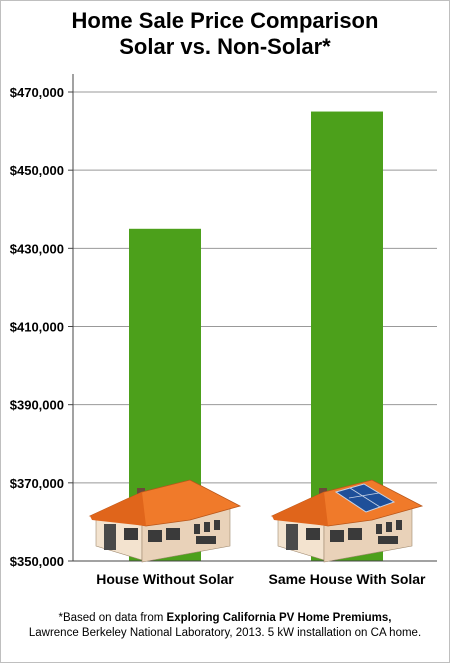 The height and width of the screenshot is (663, 450). What do you see at coordinates (37, 170) in the screenshot?
I see `y-tick-label: $450,000` at bounding box center [37, 170].